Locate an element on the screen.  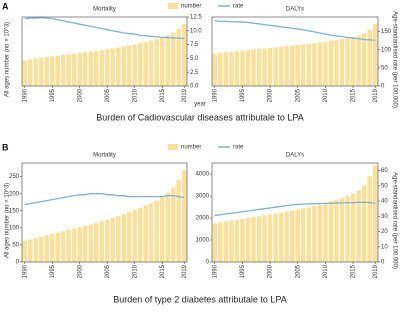
y-tick-label: 2000 is located at coordinates (203, 219).